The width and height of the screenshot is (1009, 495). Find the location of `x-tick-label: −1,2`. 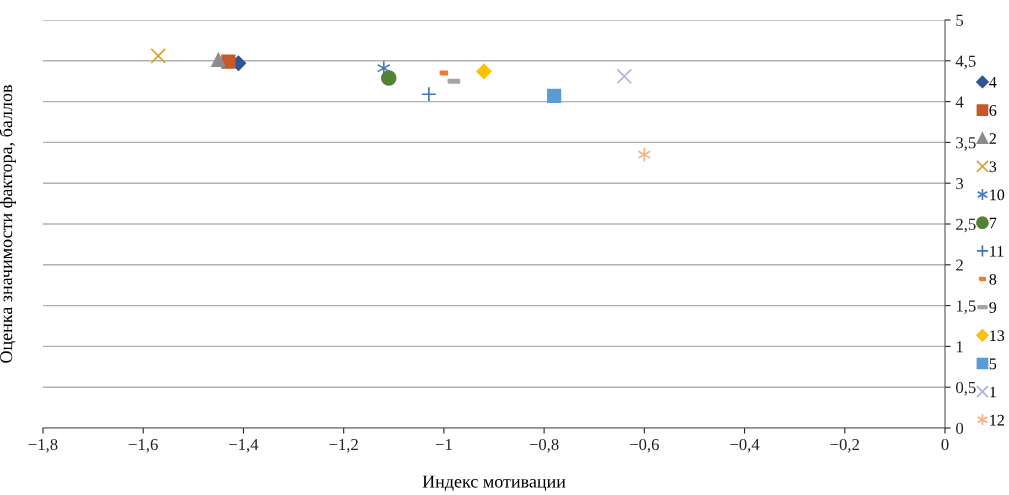

x-tick-label: −1,2 is located at coordinates (343, 445).